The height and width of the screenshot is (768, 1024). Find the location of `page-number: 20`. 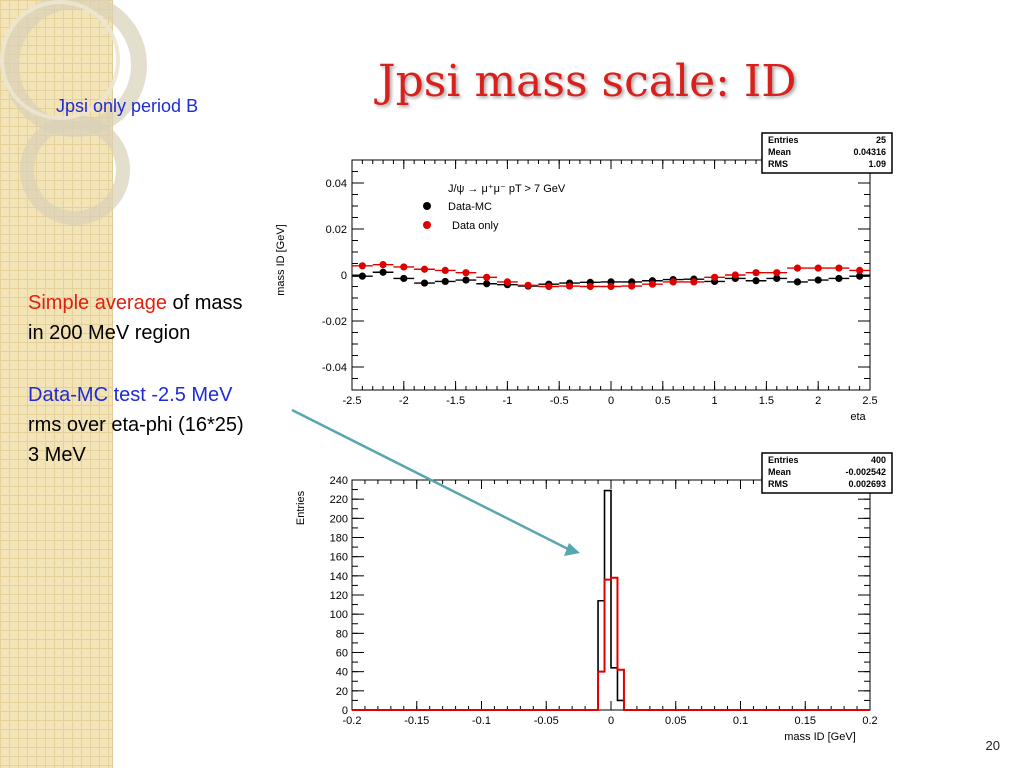

page-number: 20 is located at coordinates (992, 745).